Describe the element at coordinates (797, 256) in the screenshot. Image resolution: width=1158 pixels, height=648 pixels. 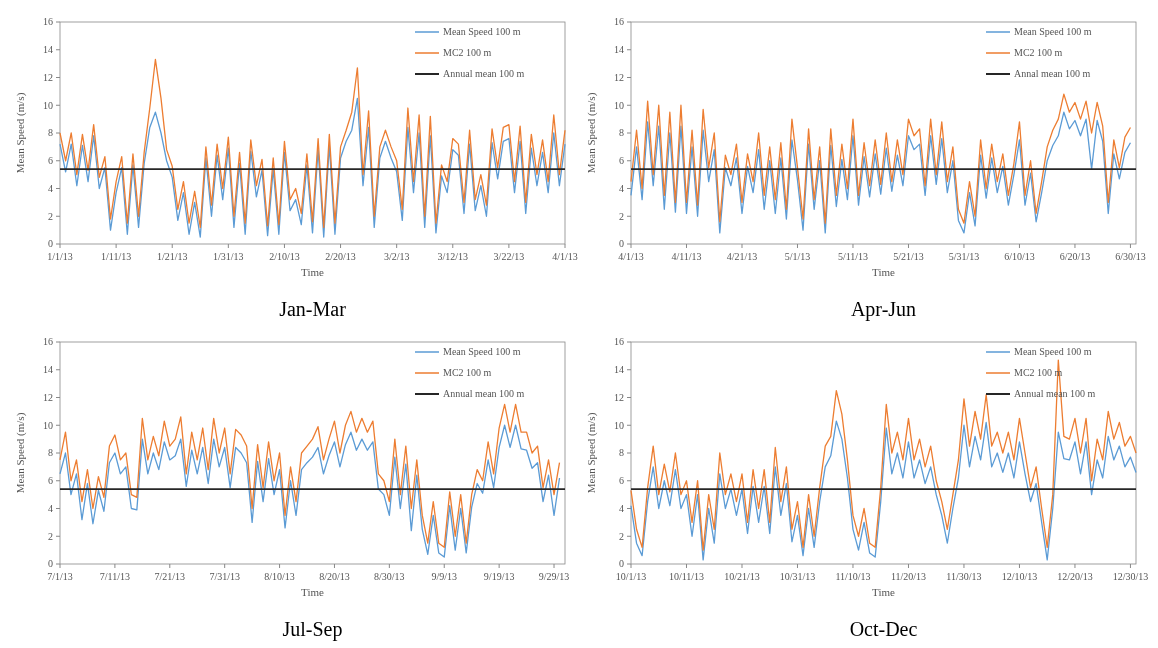
I see `x-tick-label: 5/1/13` at that location.